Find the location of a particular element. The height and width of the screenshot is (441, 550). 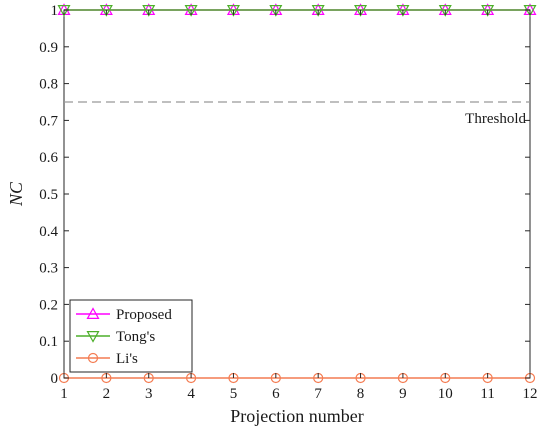

x-tick-label: 10 is located at coordinates (445, 394).